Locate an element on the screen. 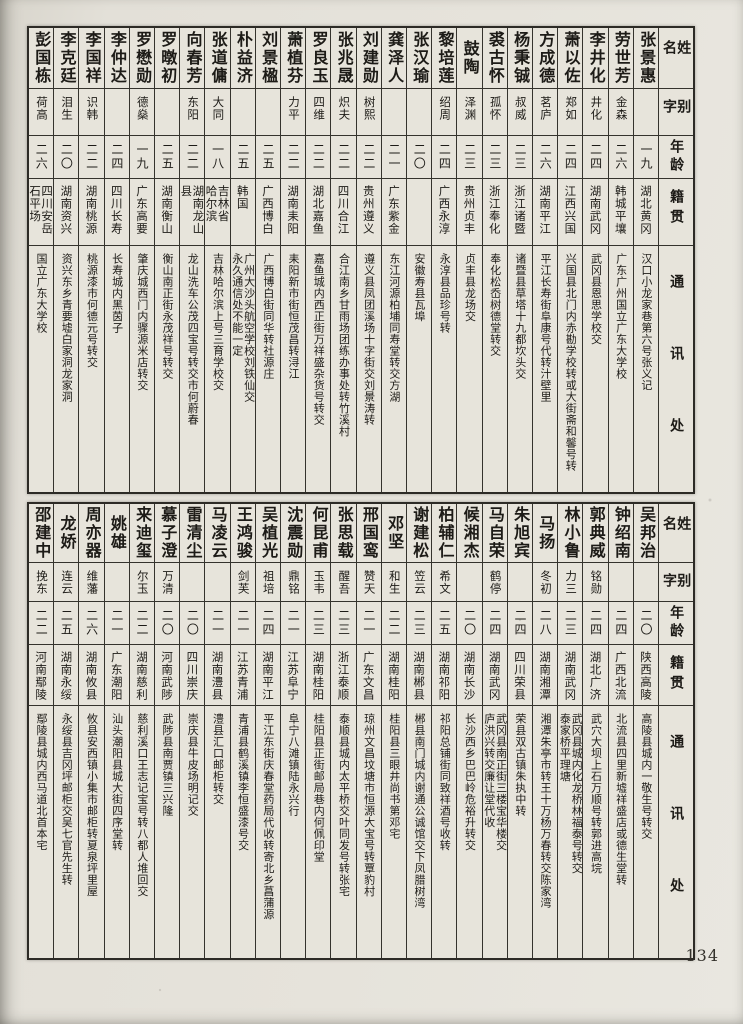  origin-cell: 韩城平壤 is located at coordinates (620, 212).